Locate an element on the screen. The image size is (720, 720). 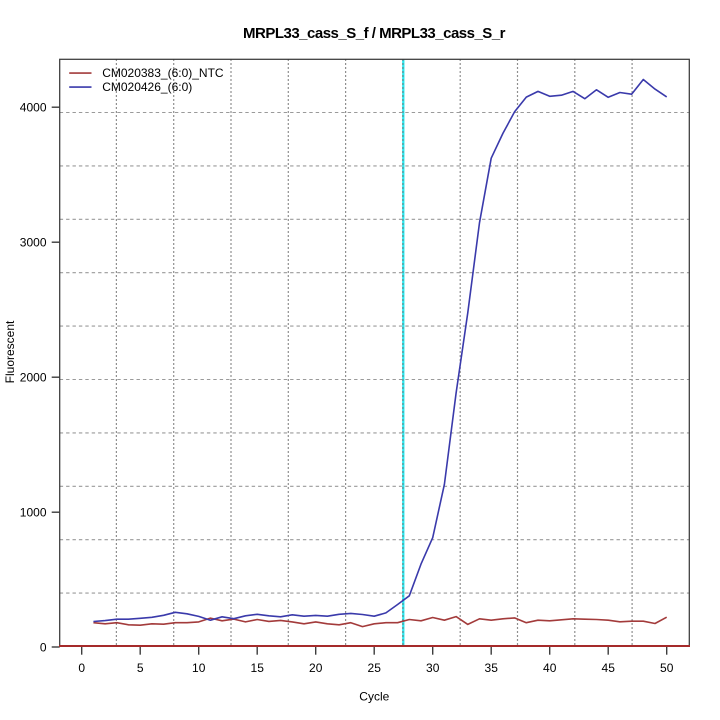
svg-text: 4000 is located at coordinates (33, 108).